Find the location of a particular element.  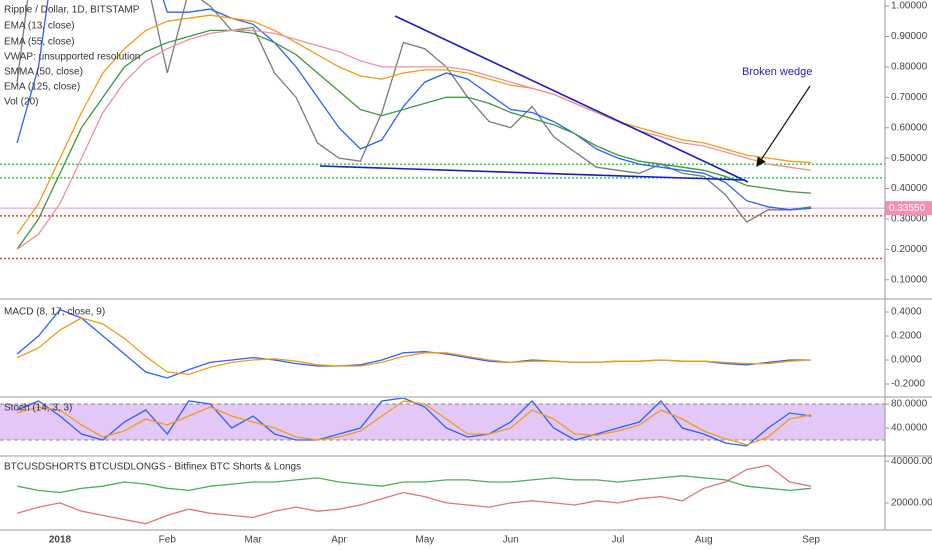

y-tick-label: 0.40000 is located at coordinates (909, 188).